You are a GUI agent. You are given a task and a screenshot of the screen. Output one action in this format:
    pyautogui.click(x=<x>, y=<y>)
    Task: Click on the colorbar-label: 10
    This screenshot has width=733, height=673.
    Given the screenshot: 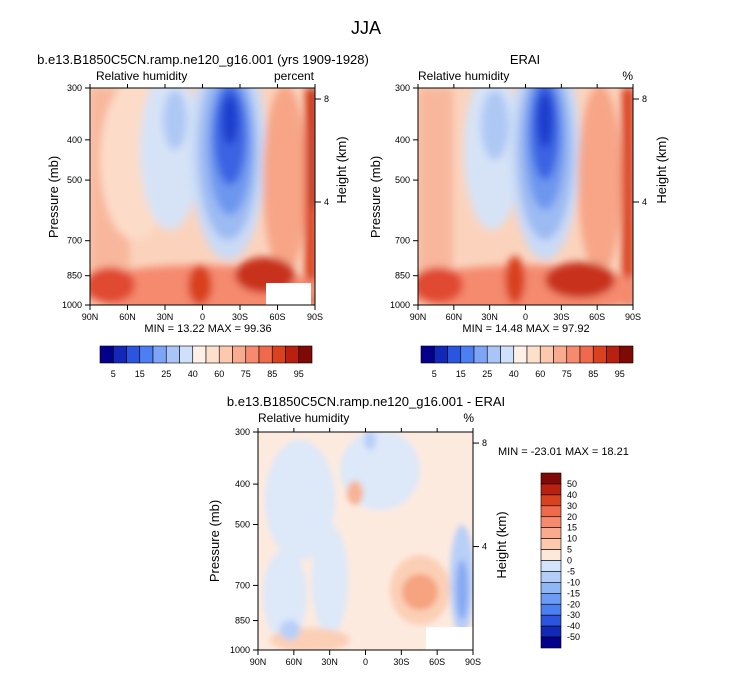 What is the action you would take?
    pyautogui.click(x=572, y=539)
    